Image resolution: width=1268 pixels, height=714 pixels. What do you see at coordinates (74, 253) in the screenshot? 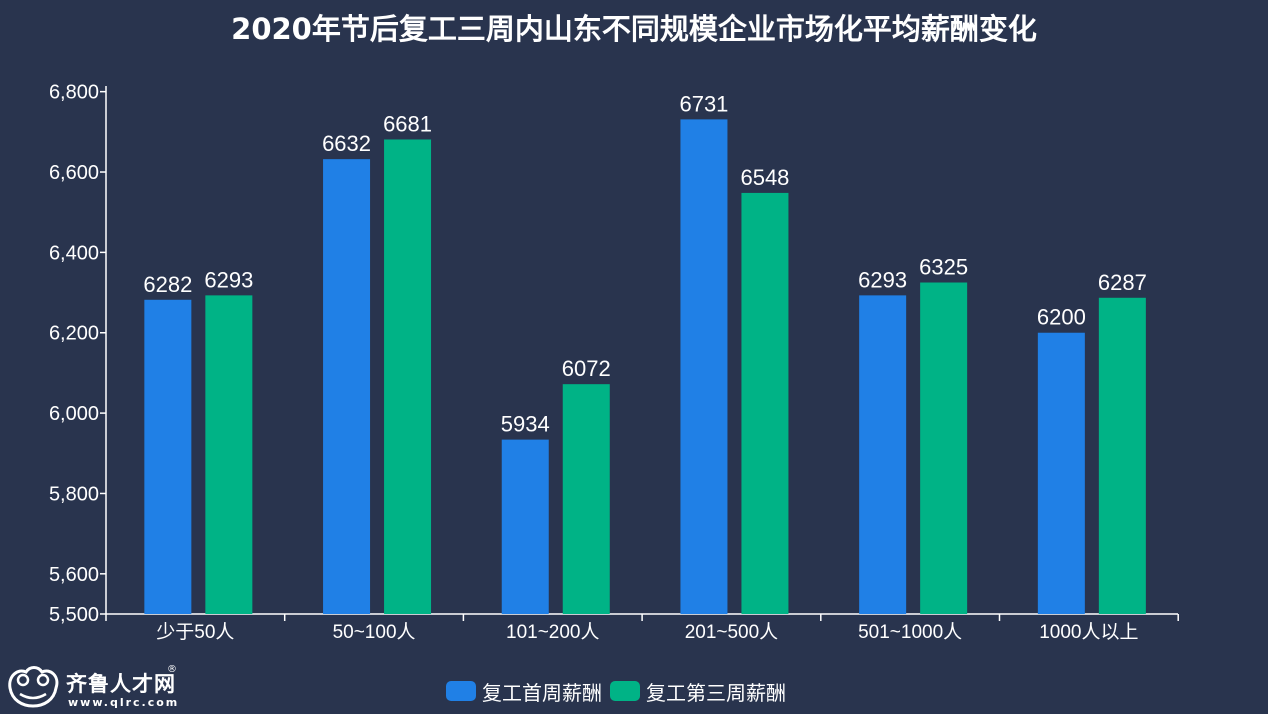
I see `y-tick-label: 6,400` at bounding box center [74, 253].